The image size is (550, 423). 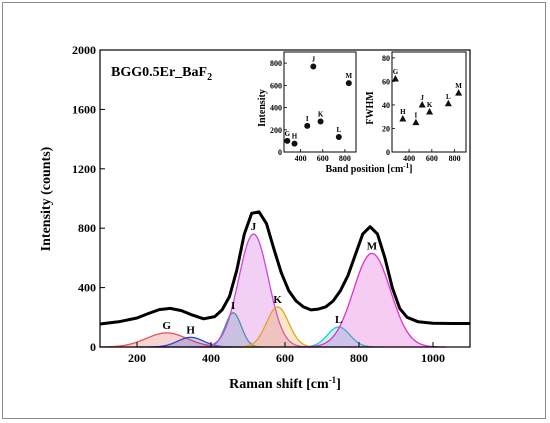 I want to click on inset_fwhm-point-label-M: M, so click(x=458, y=86).